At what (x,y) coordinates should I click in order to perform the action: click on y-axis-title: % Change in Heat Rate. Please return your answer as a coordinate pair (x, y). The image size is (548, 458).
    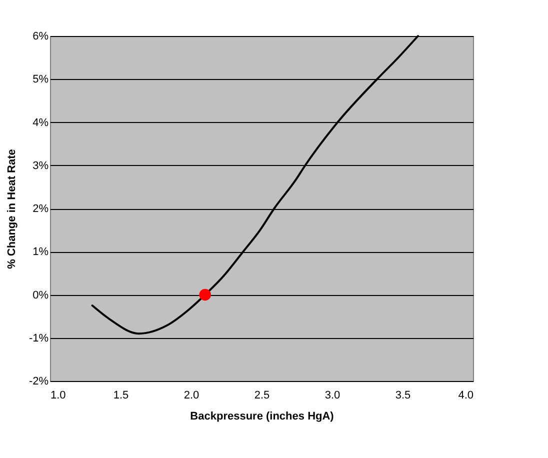
    Looking at the image, I should click on (12, 209).